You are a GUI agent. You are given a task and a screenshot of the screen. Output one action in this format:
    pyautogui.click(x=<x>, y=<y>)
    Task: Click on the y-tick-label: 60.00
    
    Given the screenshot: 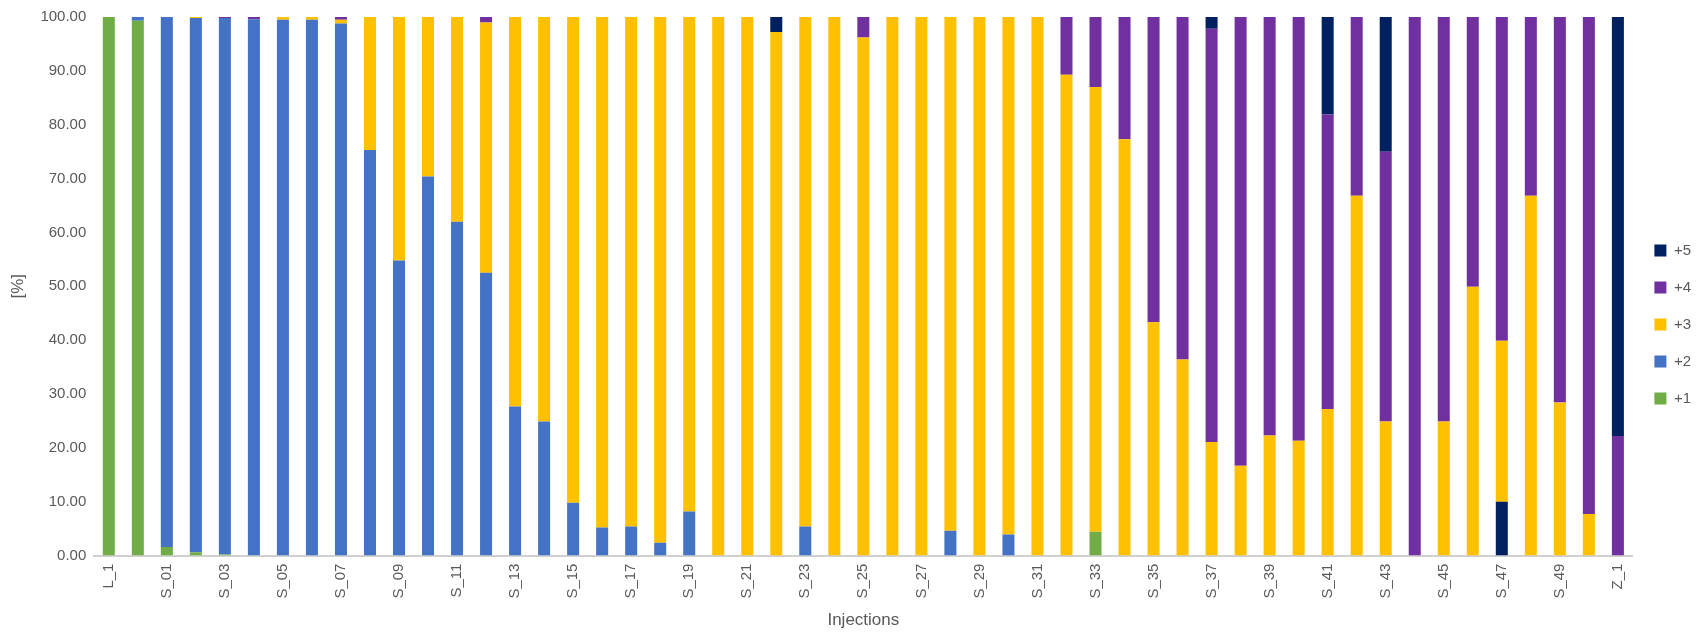 What is the action you would take?
    pyautogui.click(x=67, y=231)
    